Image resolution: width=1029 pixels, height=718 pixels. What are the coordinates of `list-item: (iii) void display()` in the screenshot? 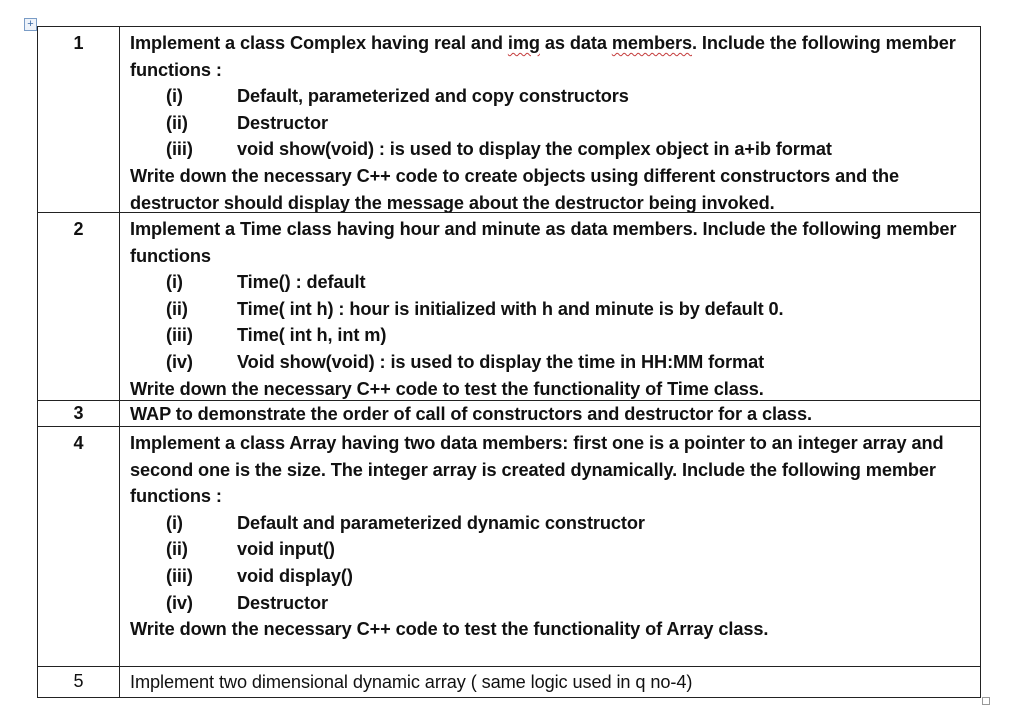 It's located at (259, 575).